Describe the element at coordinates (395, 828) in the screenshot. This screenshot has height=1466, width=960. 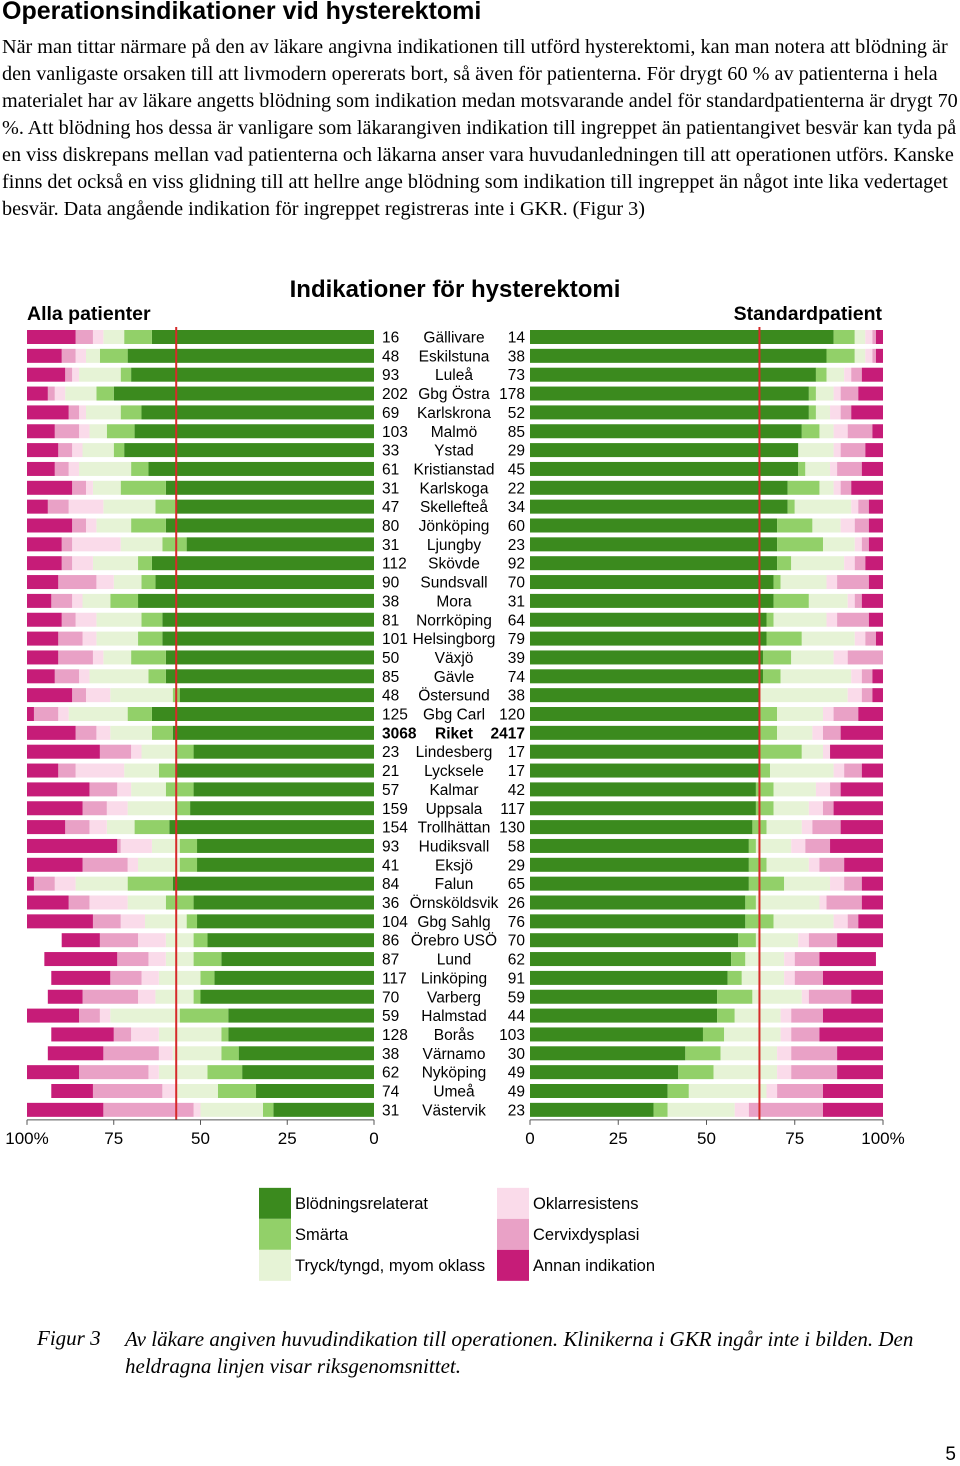
I see `n-all-trollhattan: 154` at that location.